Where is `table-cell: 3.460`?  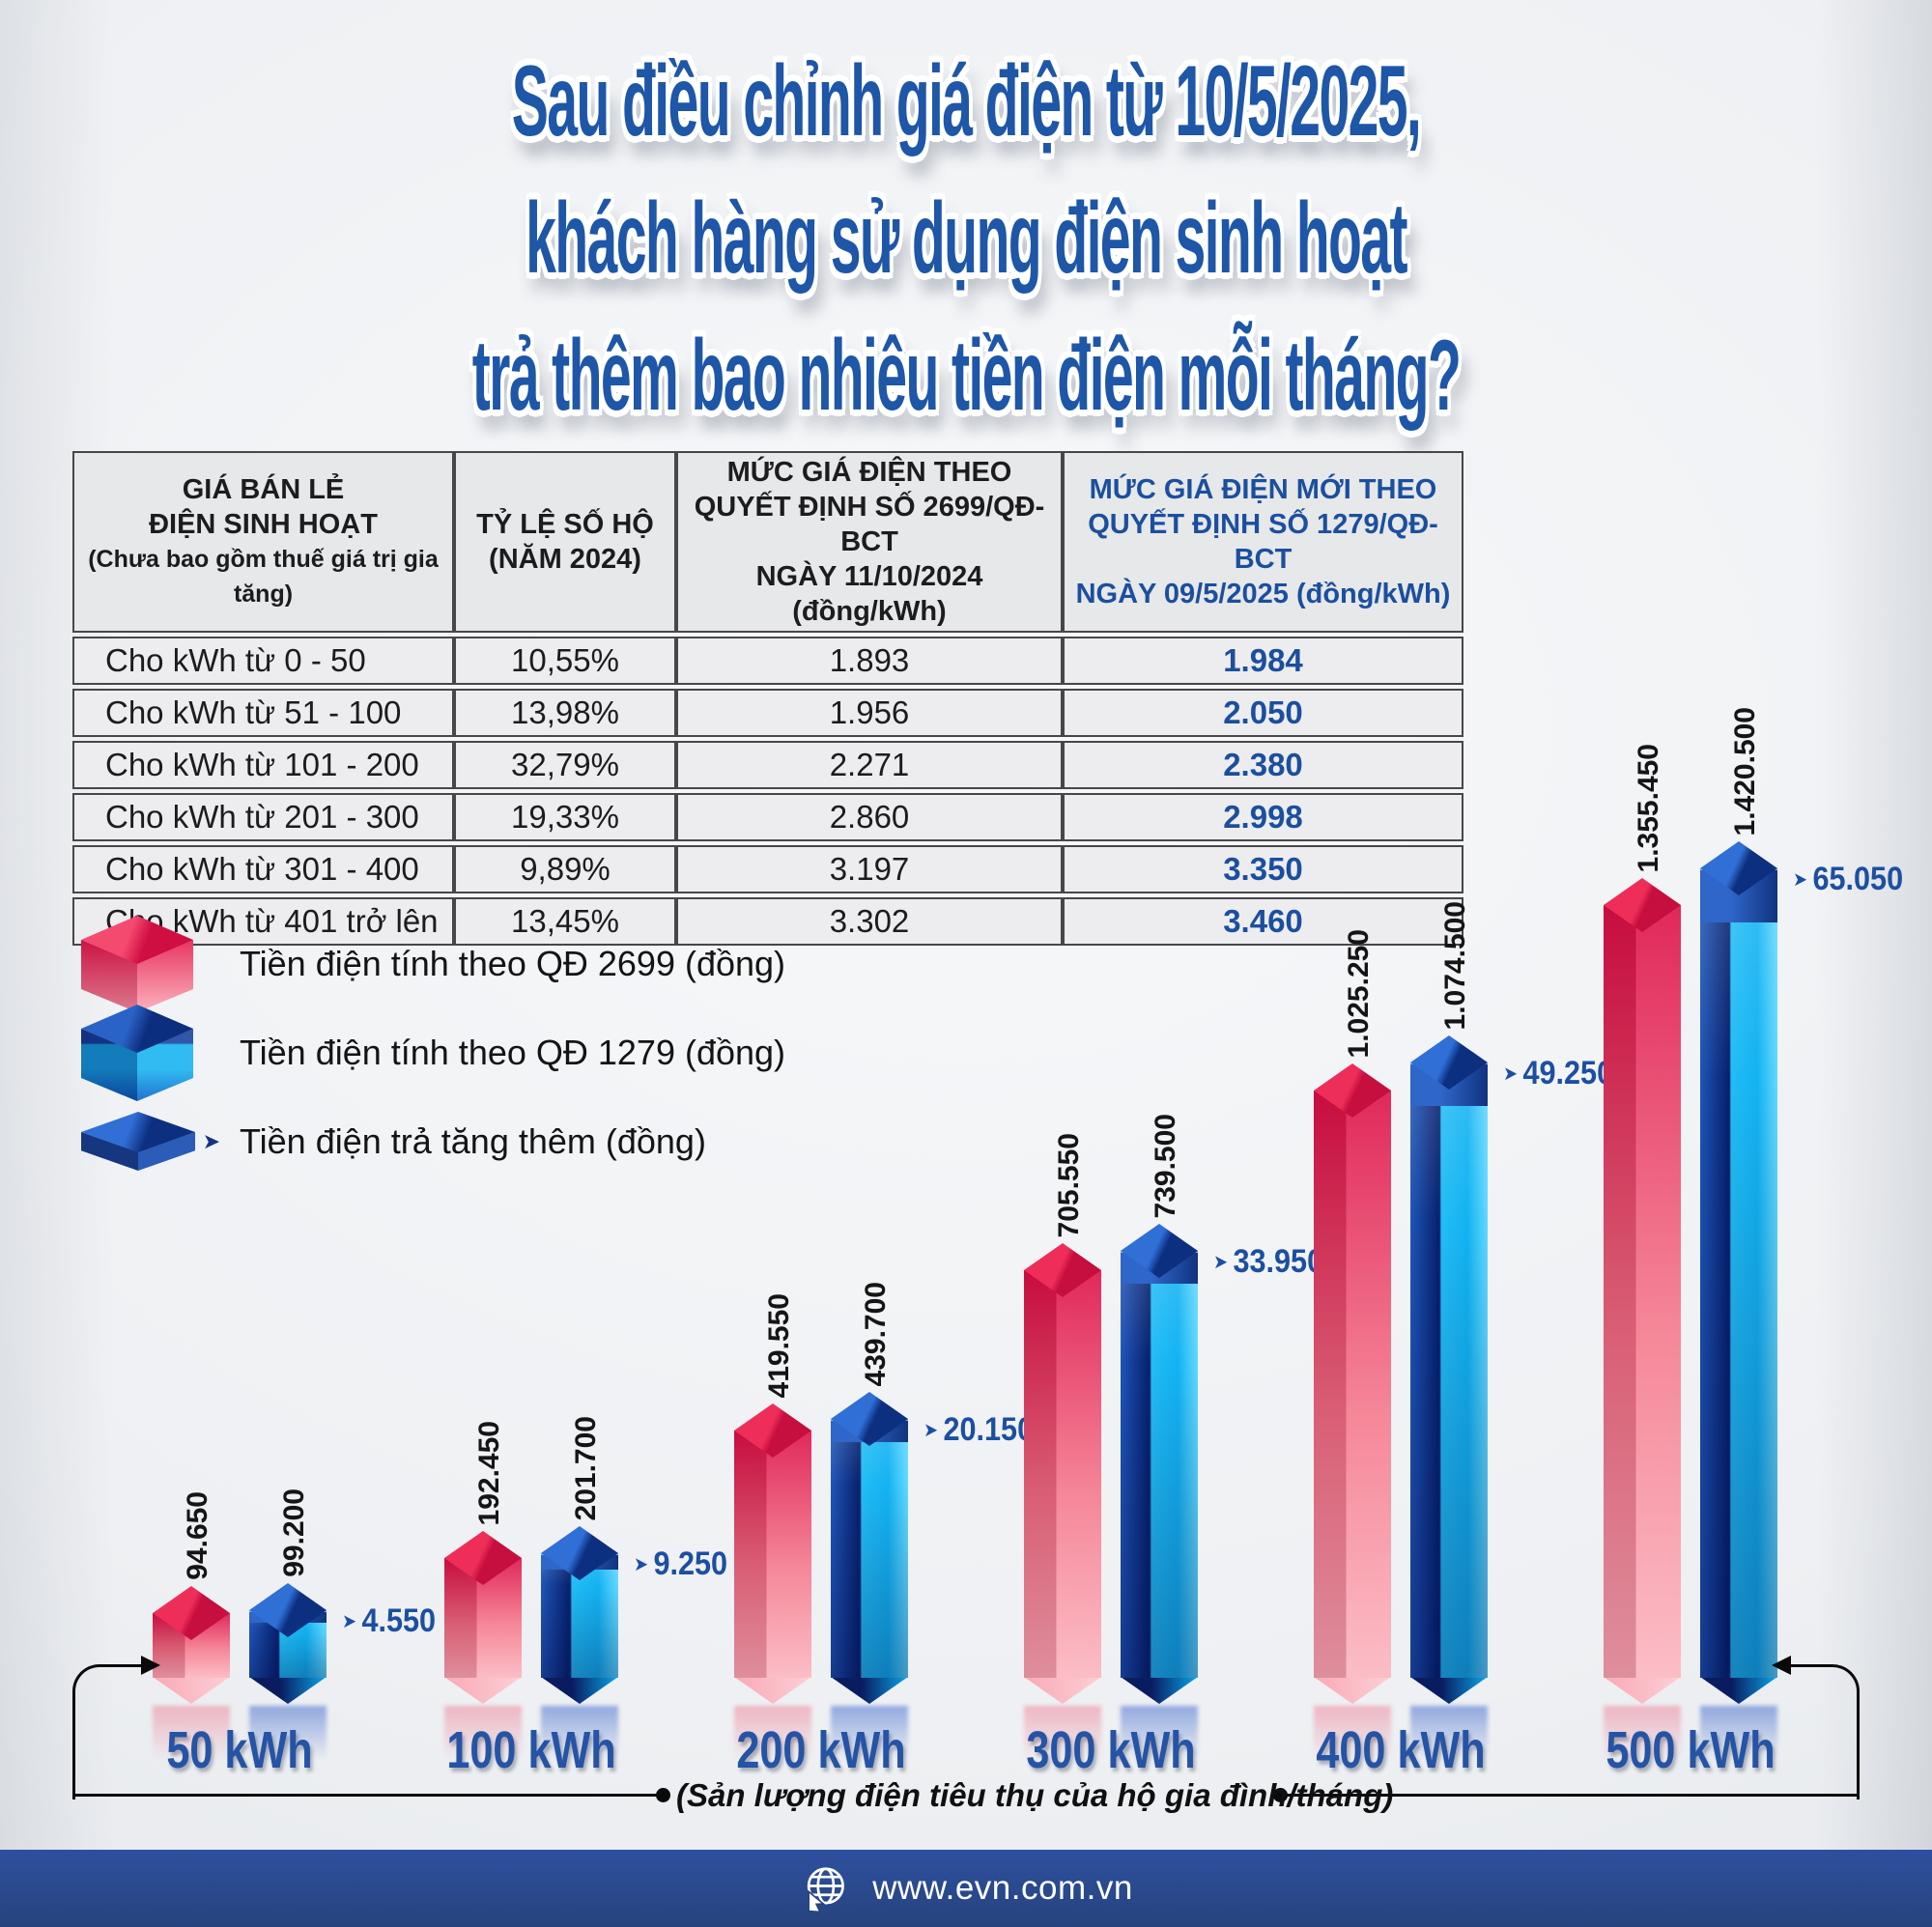
table-cell: 3.460 is located at coordinates (1263, 921).